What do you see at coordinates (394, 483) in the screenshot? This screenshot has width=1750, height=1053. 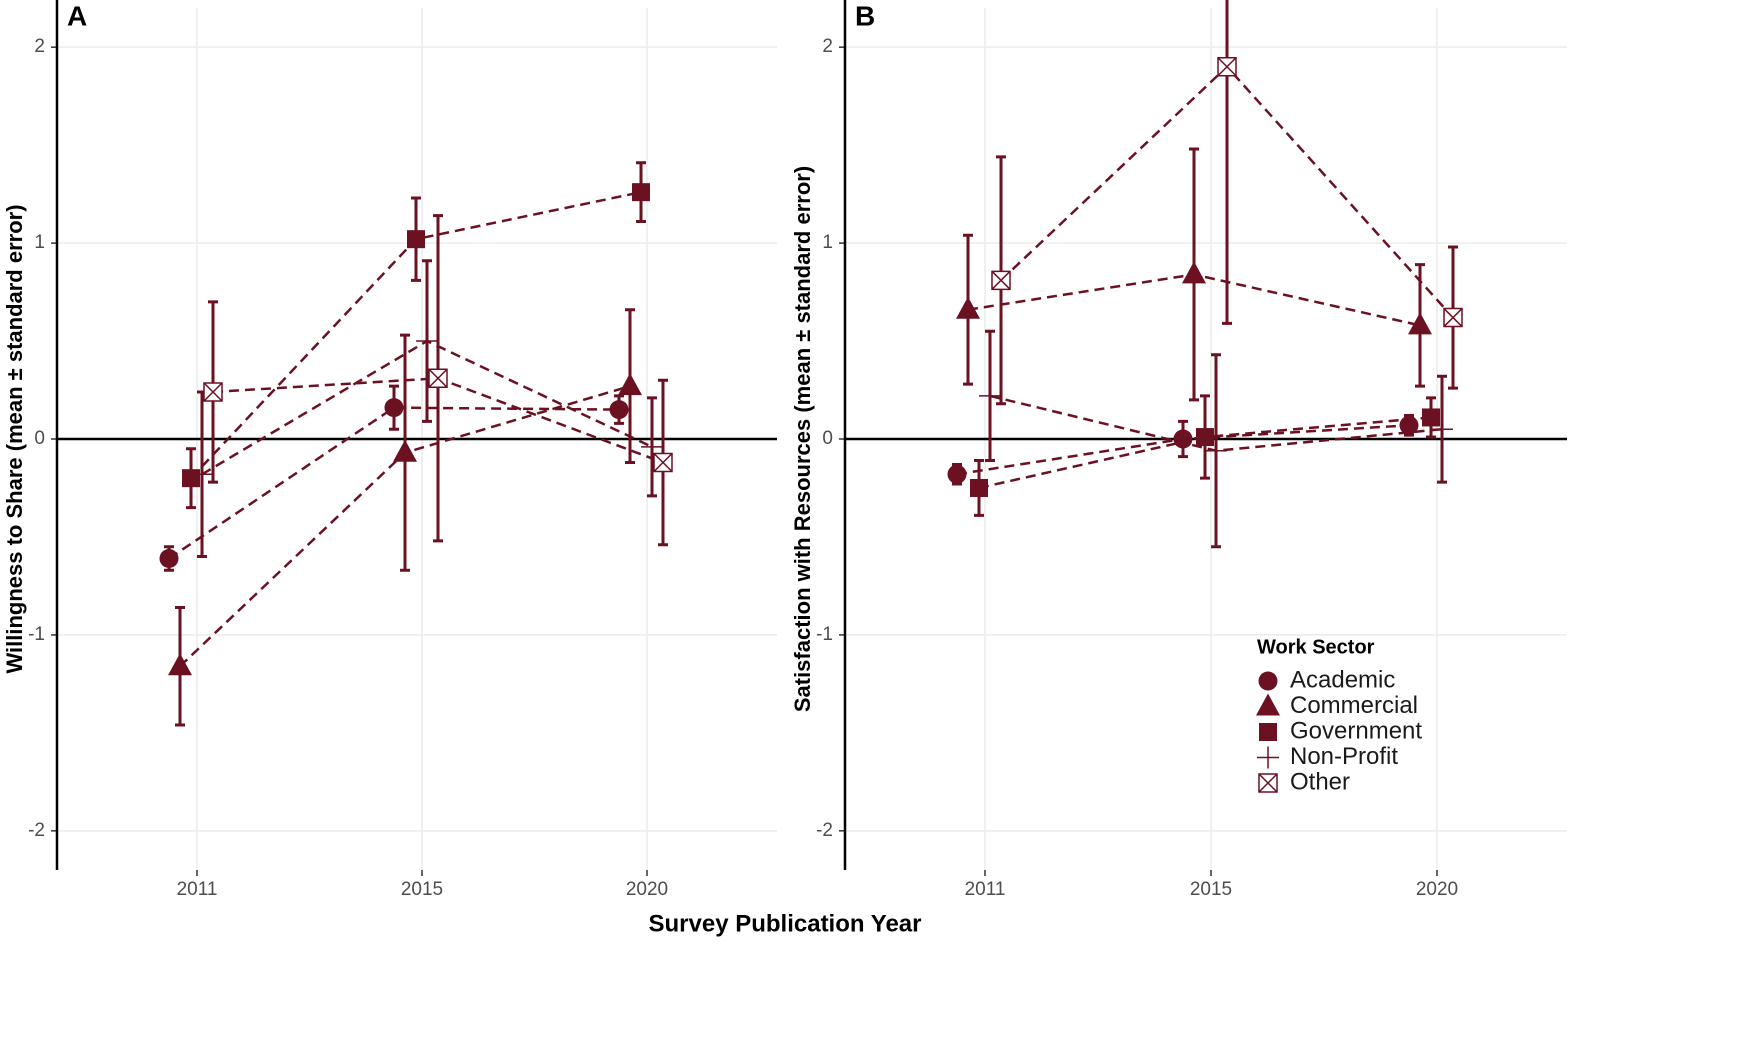 I see `series-line` at bounding box center [394, 483].